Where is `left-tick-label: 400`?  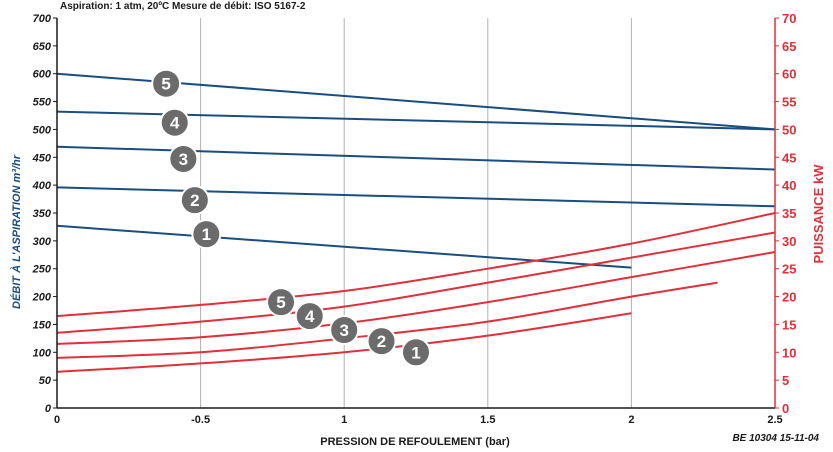
left-tick-label: 400 is located at coordinates (42, 186).